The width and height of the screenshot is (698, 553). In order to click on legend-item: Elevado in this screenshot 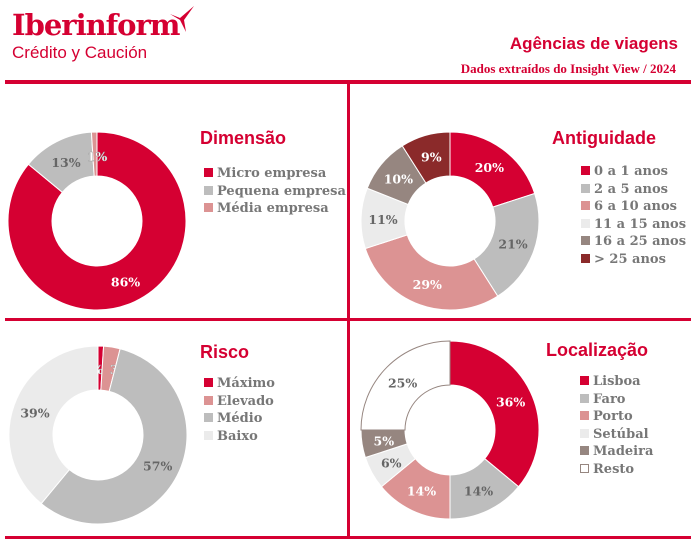, I will do `click(239, 402)`.